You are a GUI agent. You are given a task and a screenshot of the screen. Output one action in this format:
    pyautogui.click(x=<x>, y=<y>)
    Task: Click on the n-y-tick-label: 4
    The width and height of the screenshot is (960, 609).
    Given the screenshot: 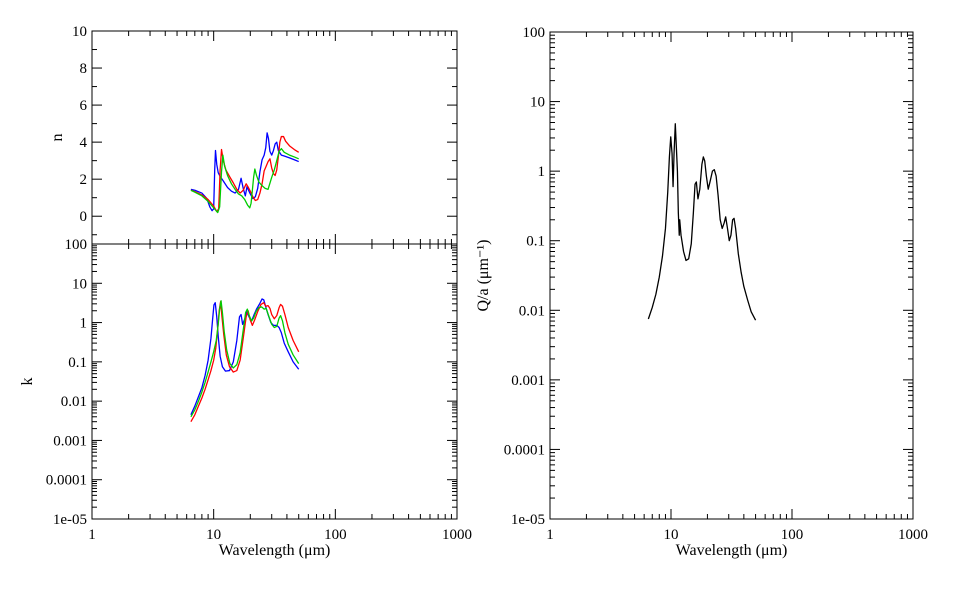 What is the action you would take?
    pyautogui.click(x=84, y=143)
    